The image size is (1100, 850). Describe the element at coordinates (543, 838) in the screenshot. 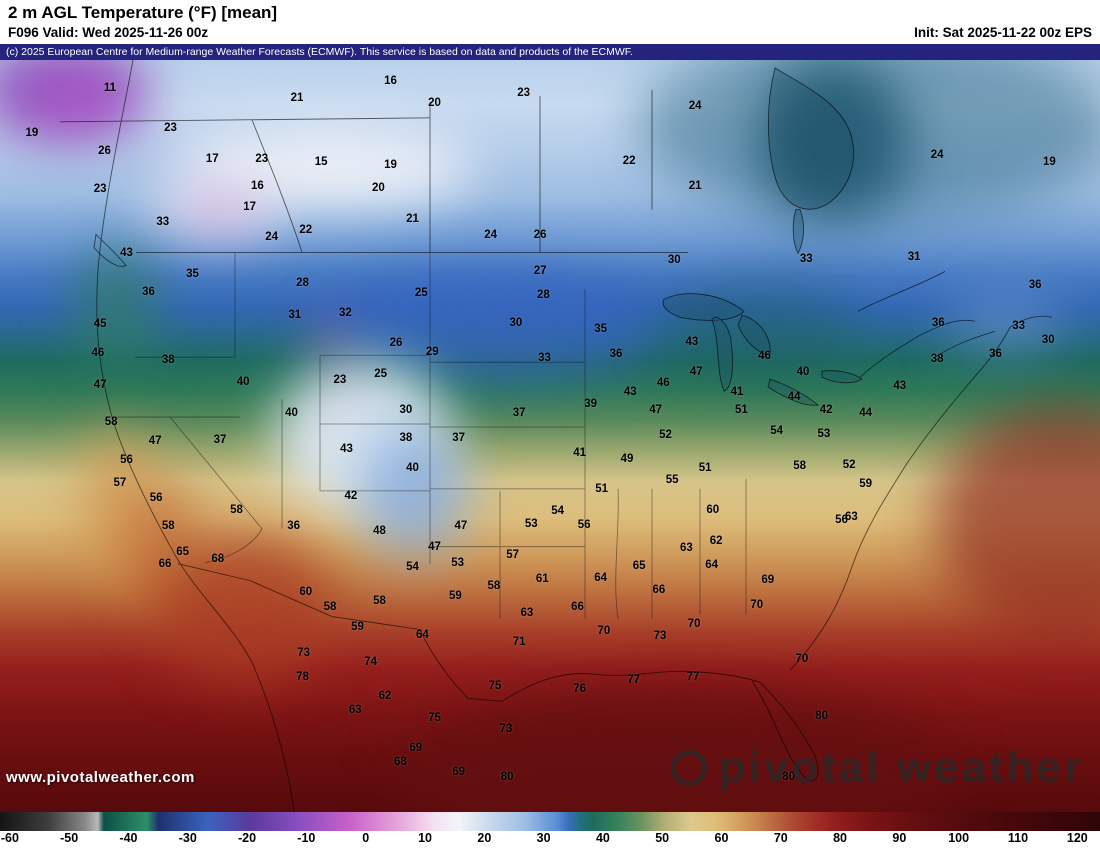

I see `colorbar-tick-label: 30` at that location.